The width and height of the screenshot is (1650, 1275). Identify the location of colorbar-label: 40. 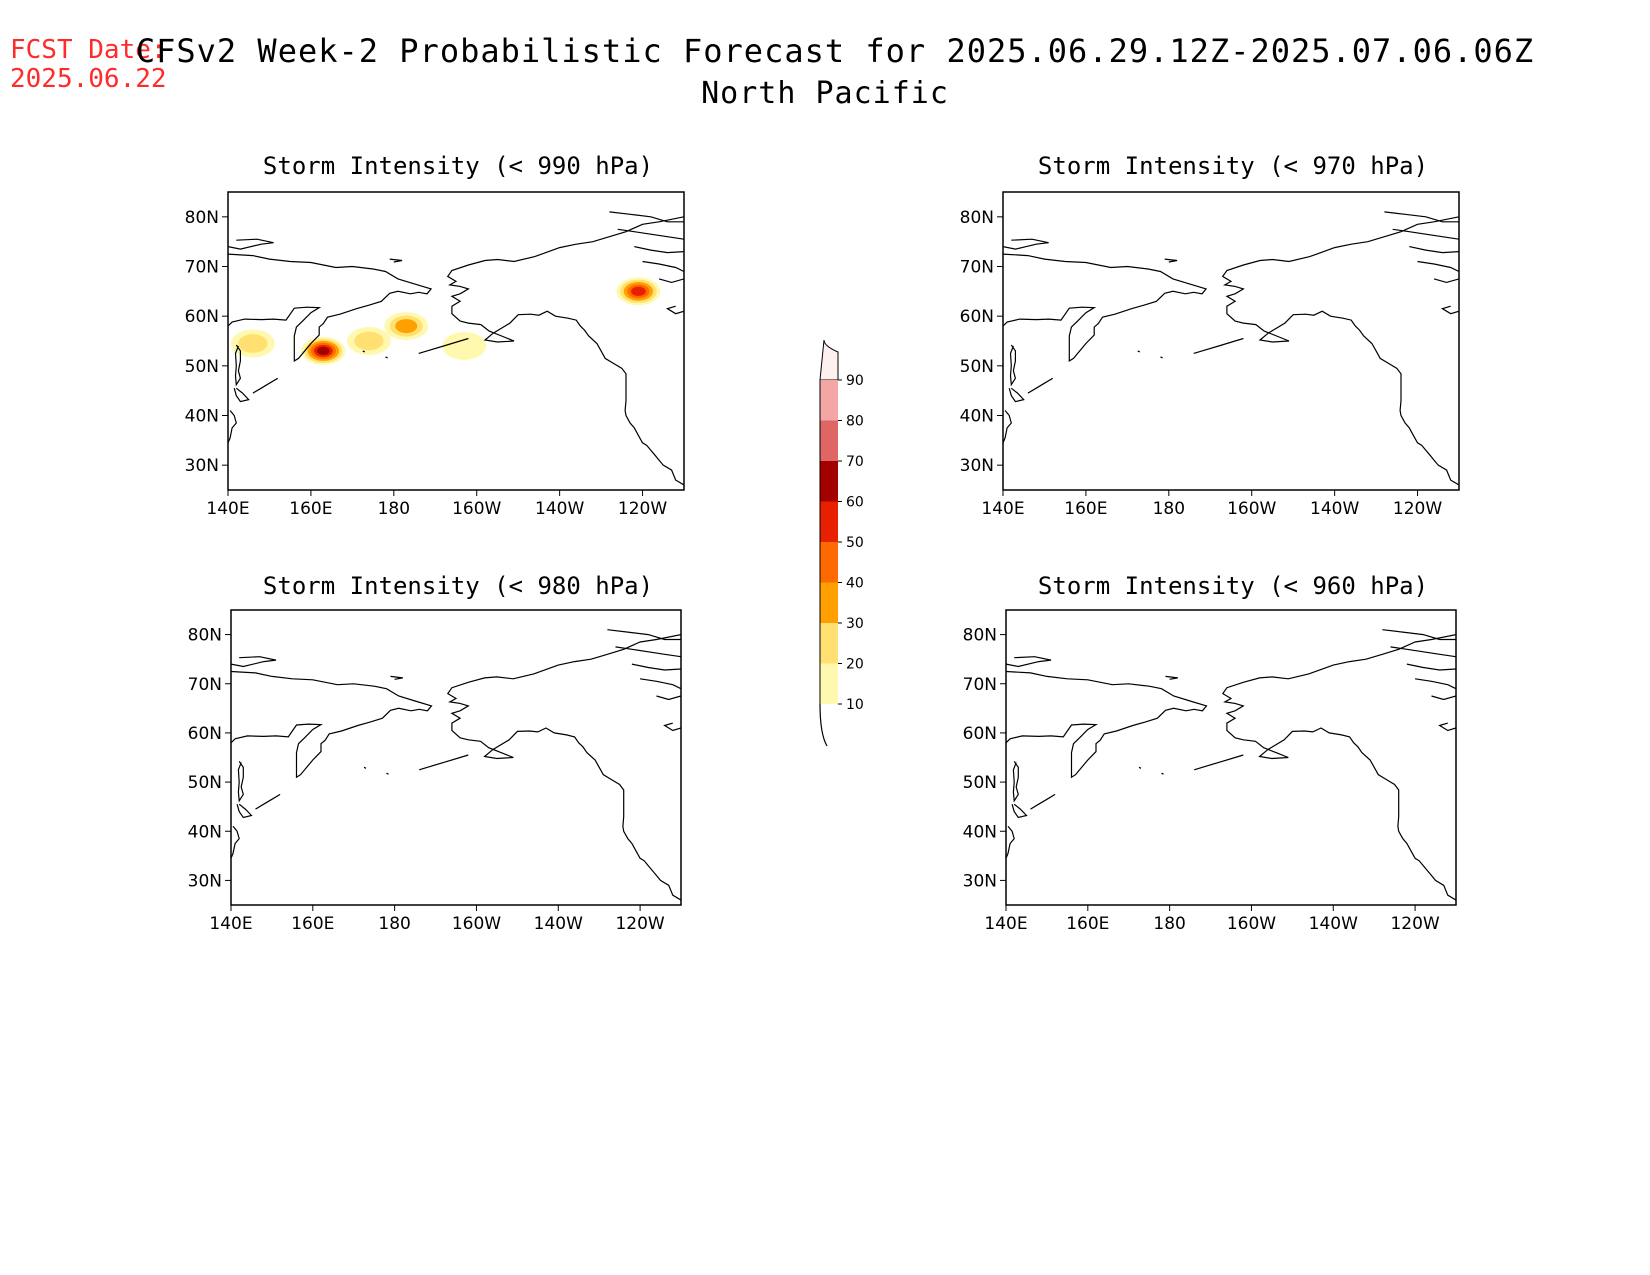
(855, 584).